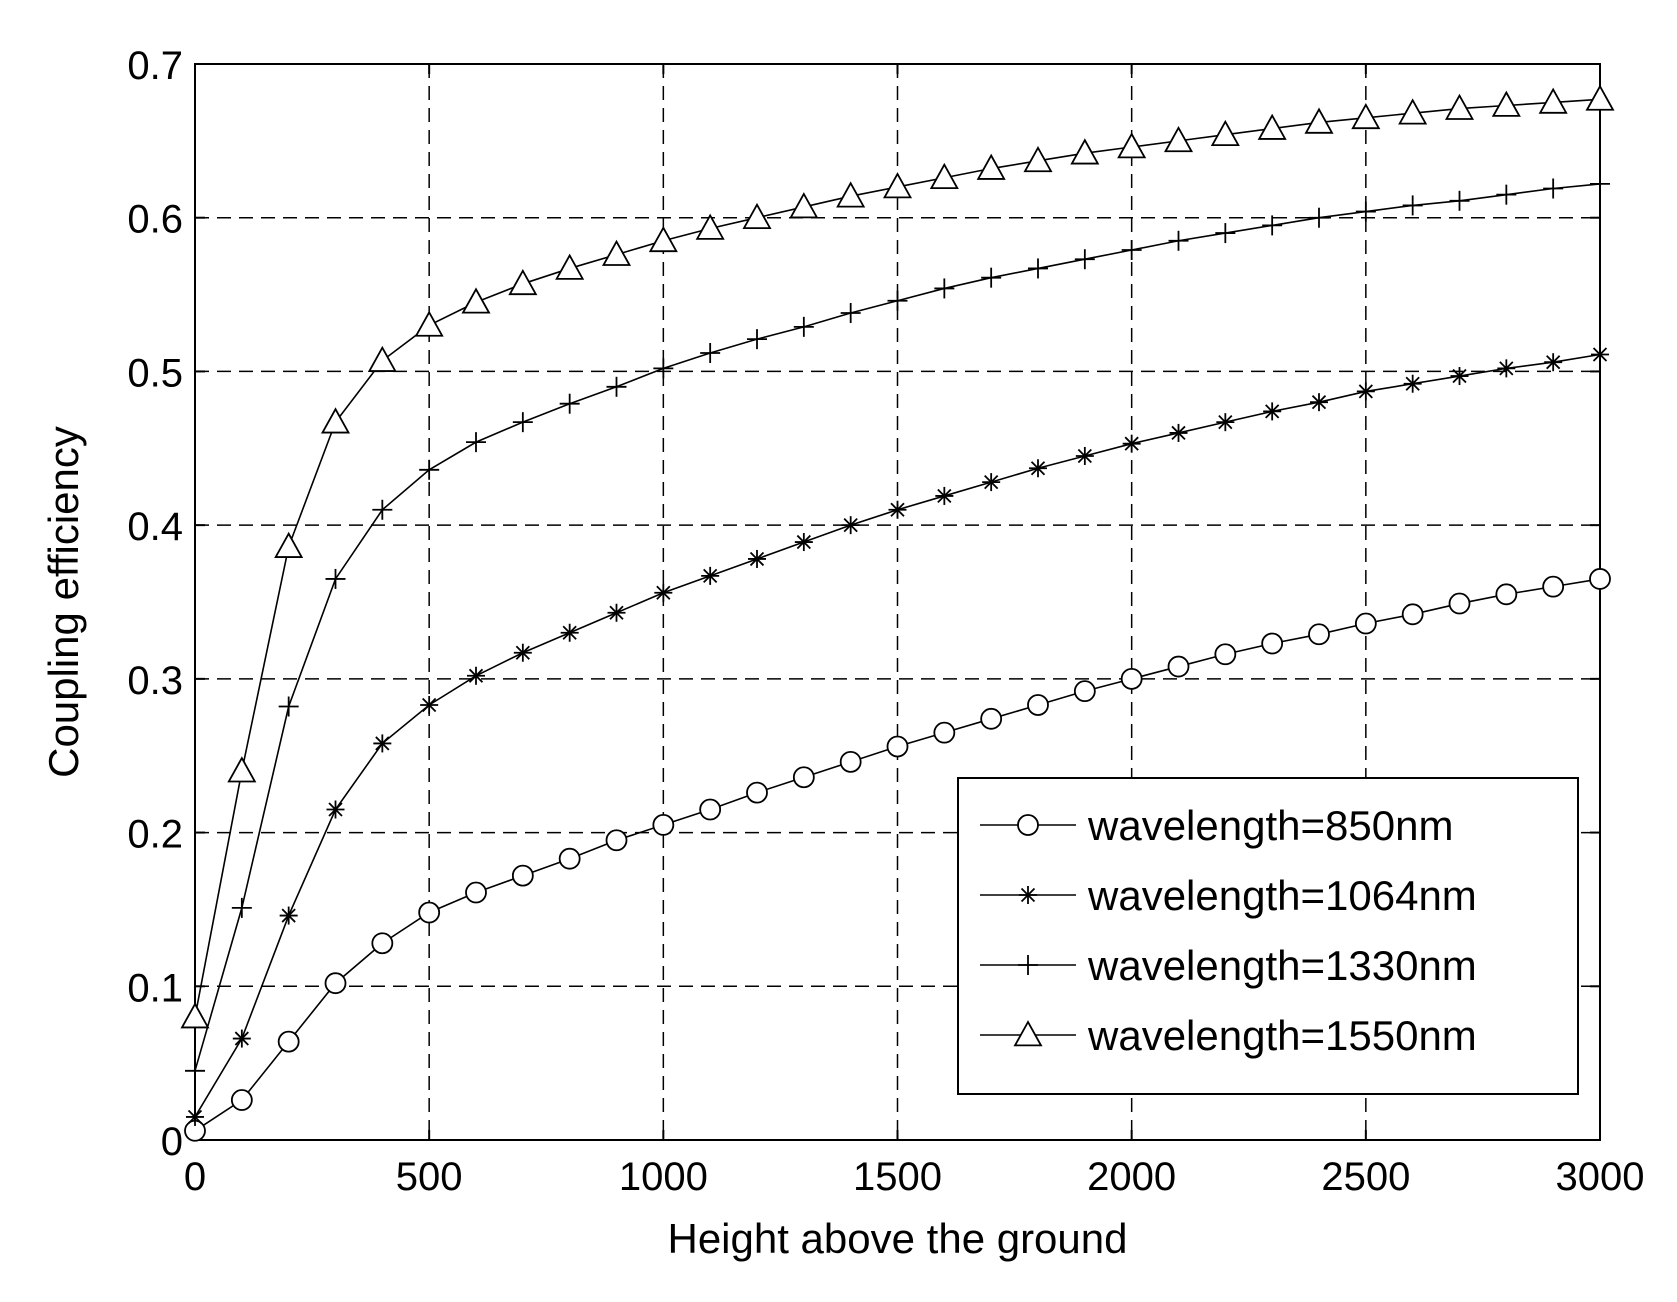 Image resolution: width=1677 pixels, height=1302 pixels. Describe the element at coordinates (429, 1177) in the screenshot. I see `x-tick-label: 500` at that location.